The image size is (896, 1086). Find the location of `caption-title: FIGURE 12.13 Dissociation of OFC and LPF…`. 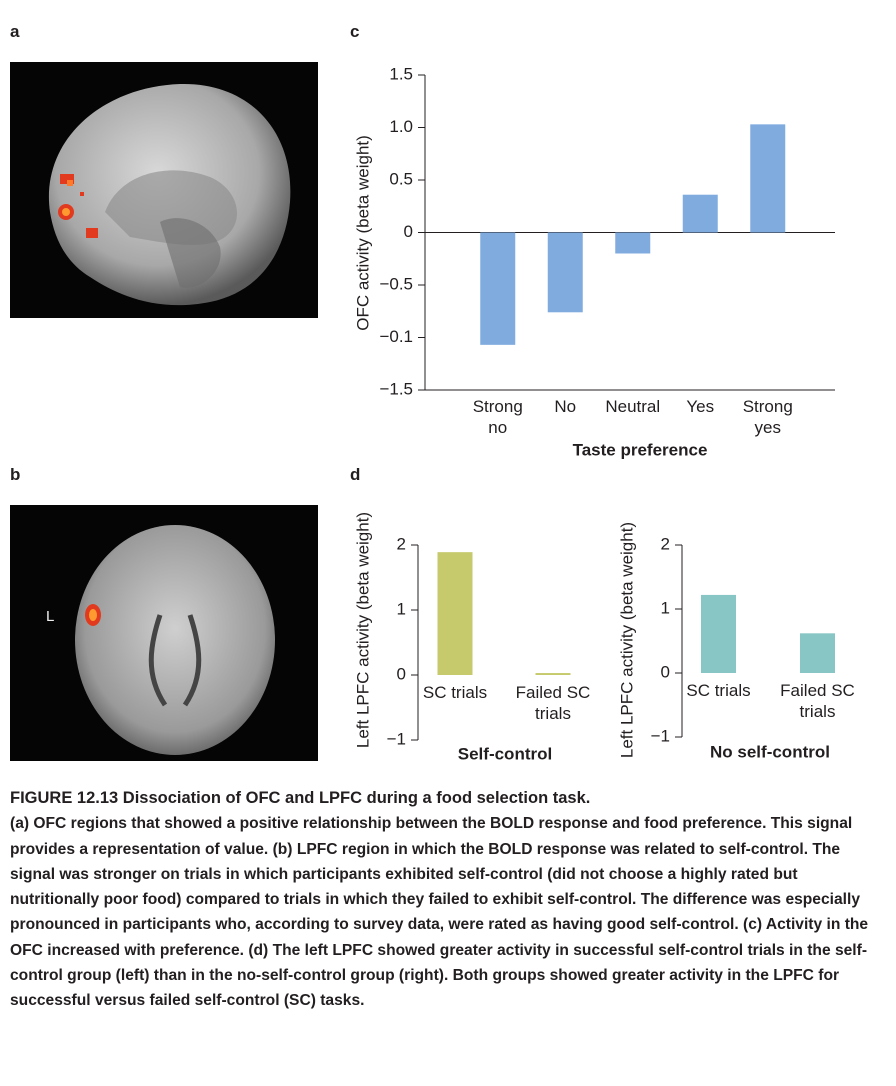

caption-title: FIGURE 12.13 Dissociation of OFC and LPF… is located at coordinates (300, 798).